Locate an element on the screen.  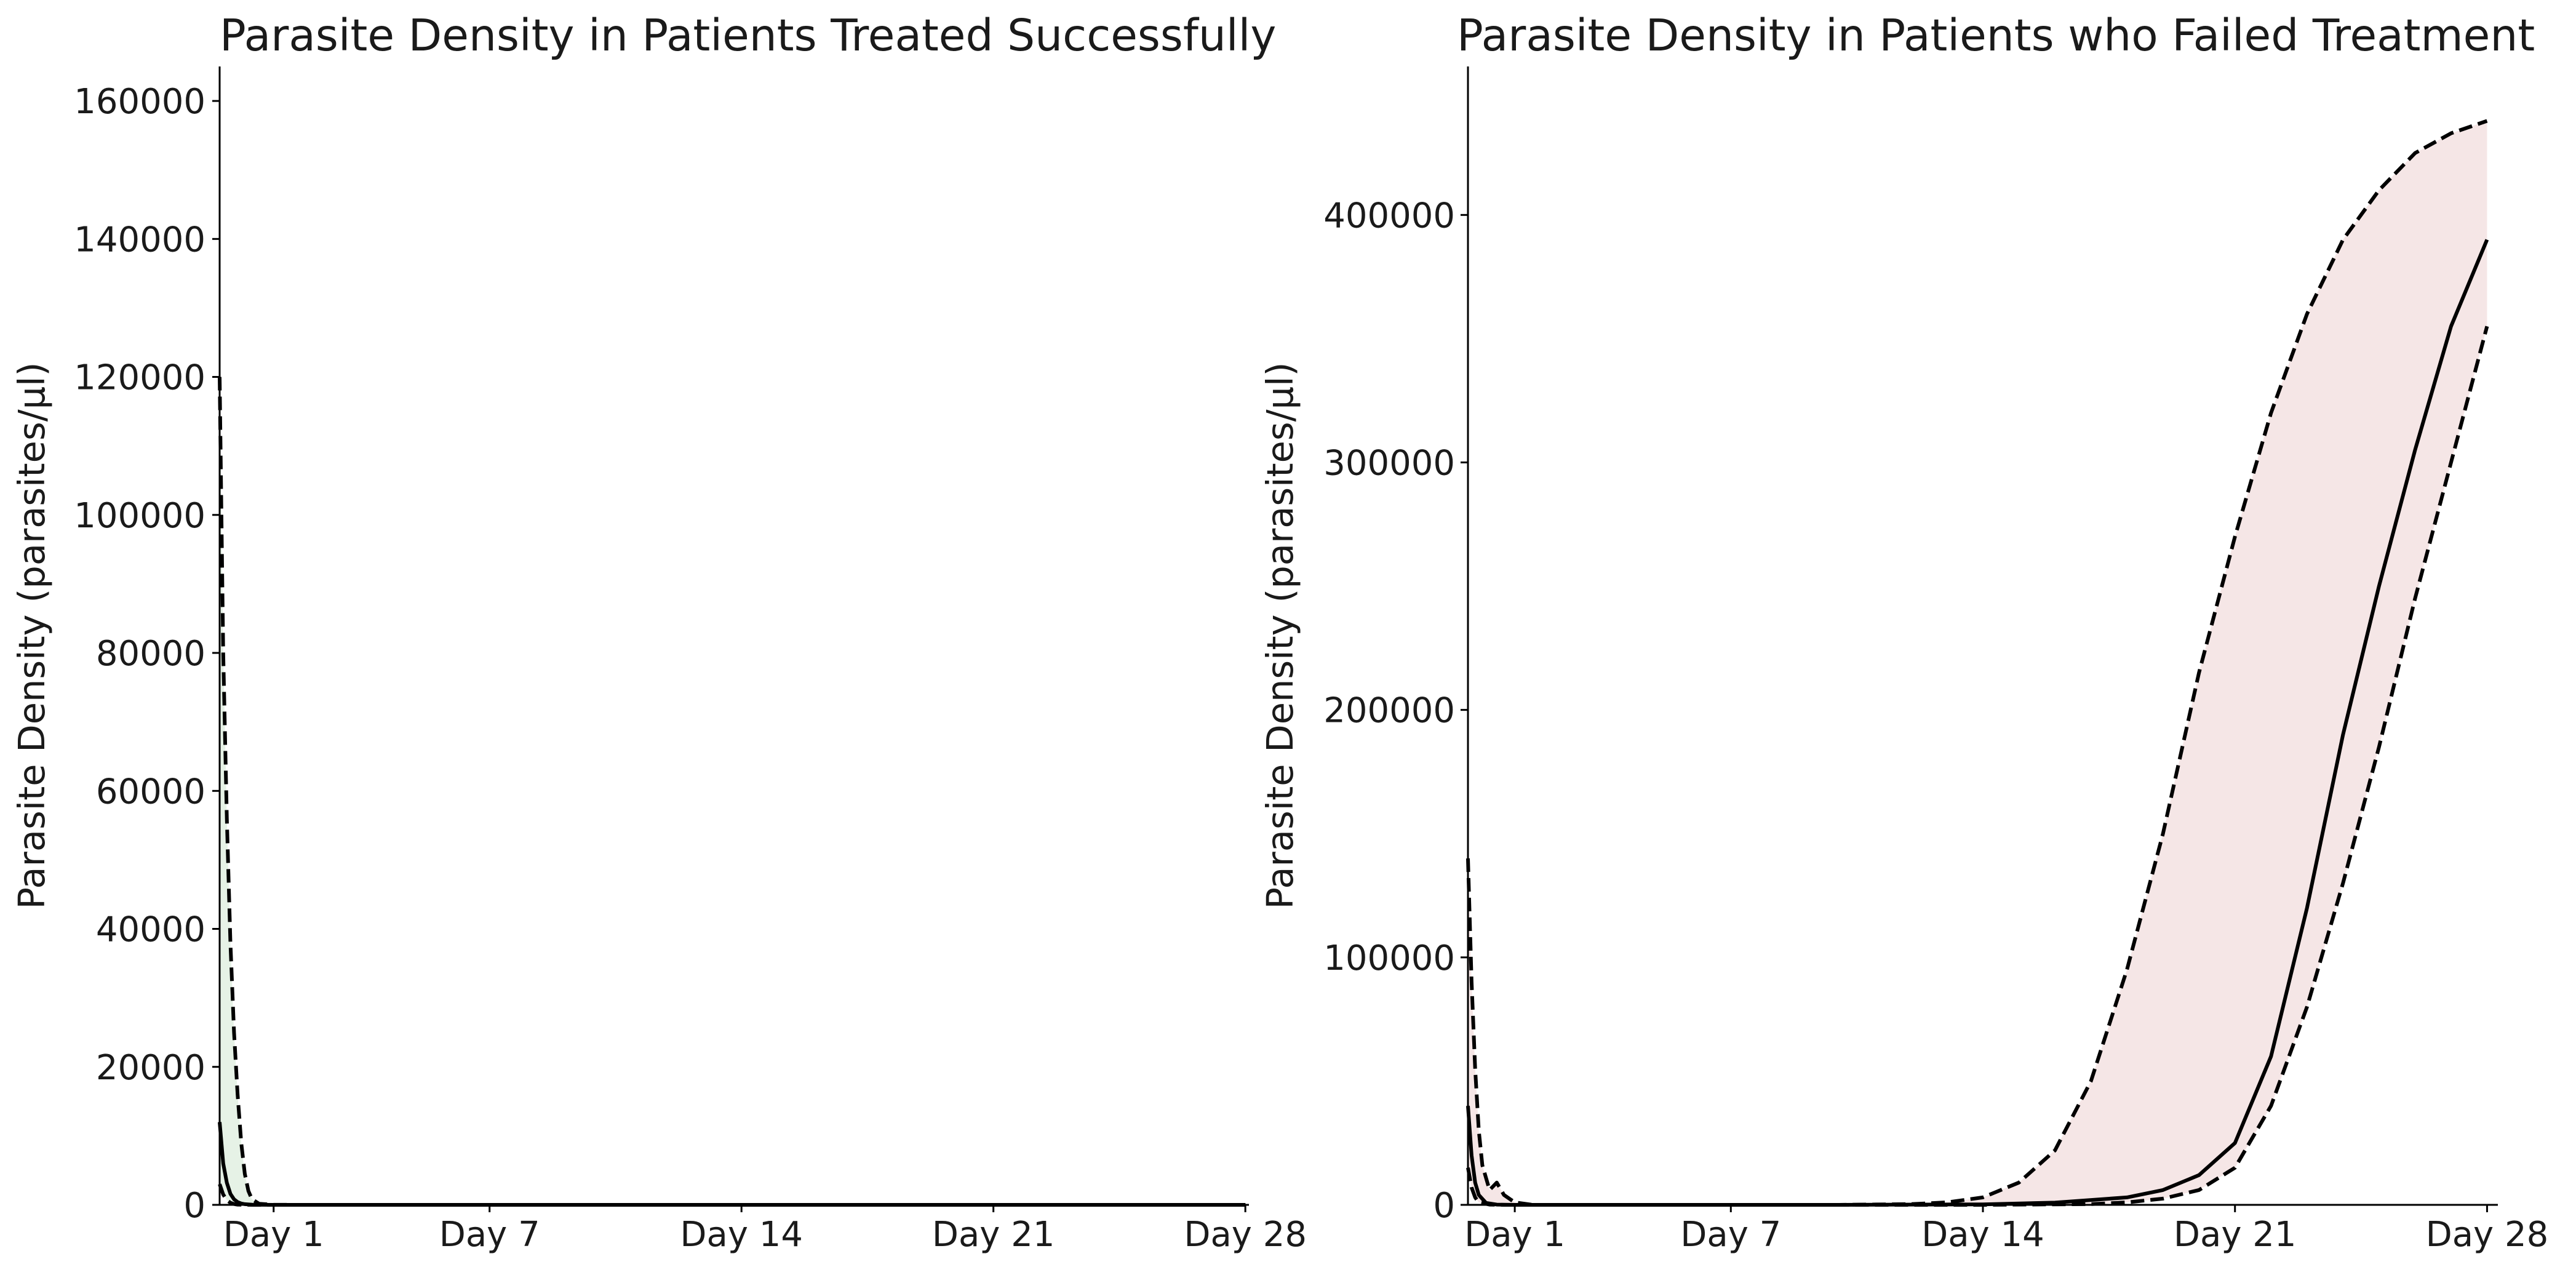
y-tick-label: 200000 is located at coordinates (1389, 711).